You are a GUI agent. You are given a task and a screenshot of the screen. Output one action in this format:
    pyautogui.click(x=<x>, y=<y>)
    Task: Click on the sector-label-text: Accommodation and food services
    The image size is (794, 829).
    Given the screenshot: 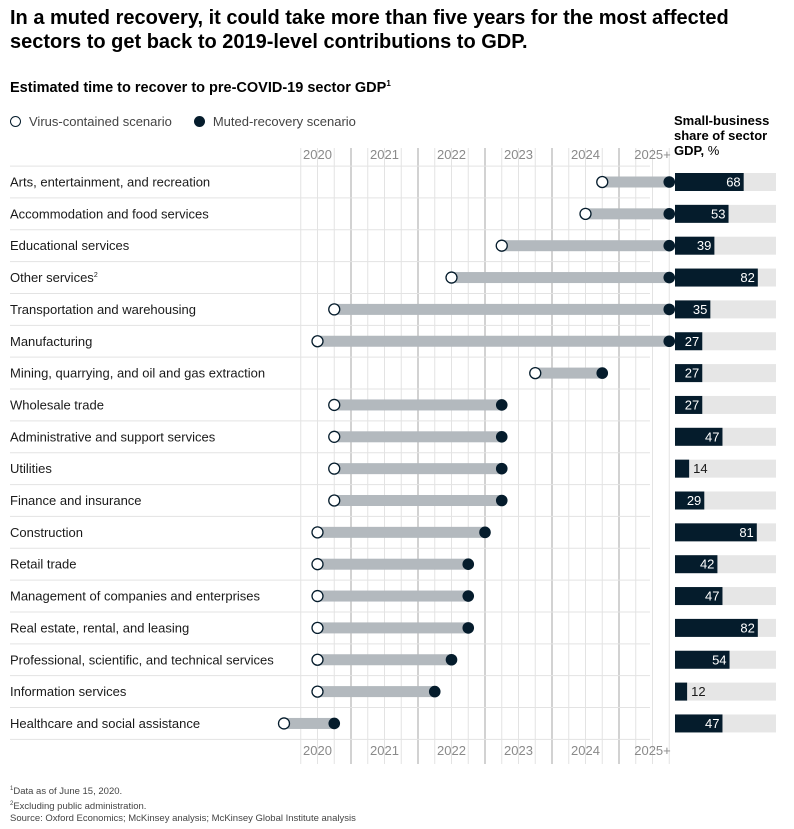 What is the action you would take?
    pyautogui.click(x=109, y=213)
    